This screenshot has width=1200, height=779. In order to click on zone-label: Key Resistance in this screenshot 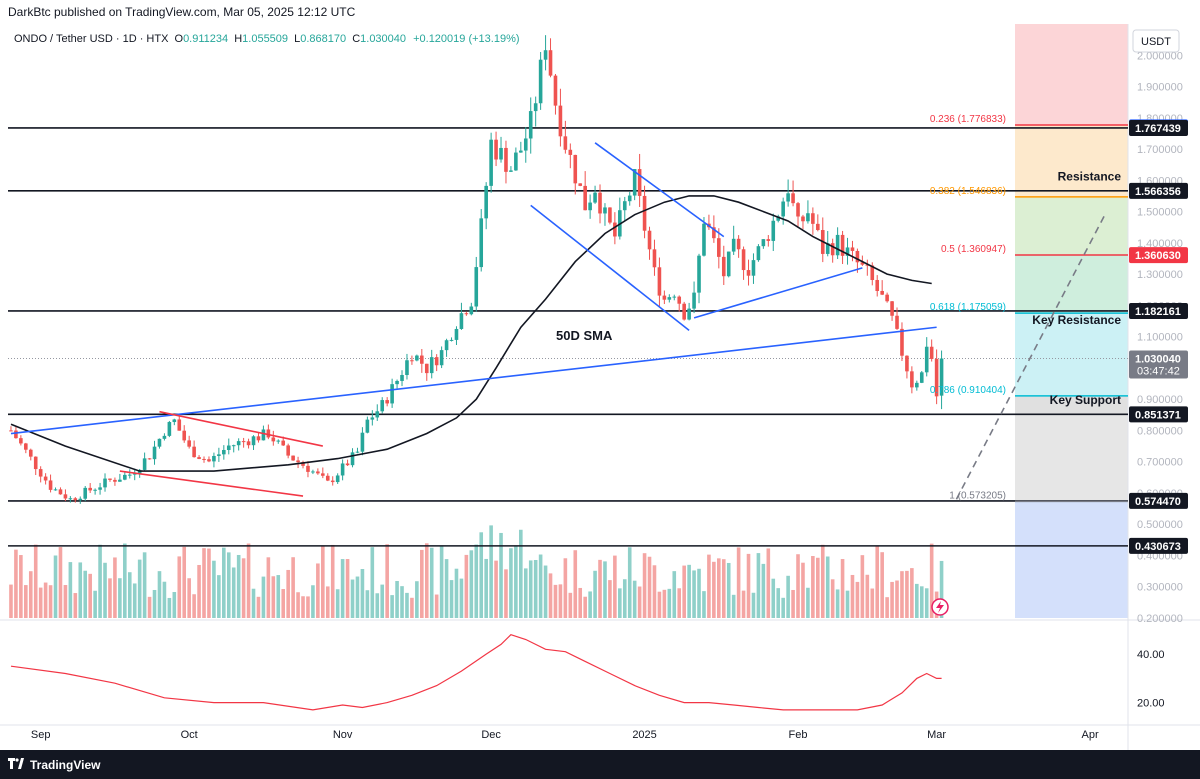, I will do `click(1076, 320)`.